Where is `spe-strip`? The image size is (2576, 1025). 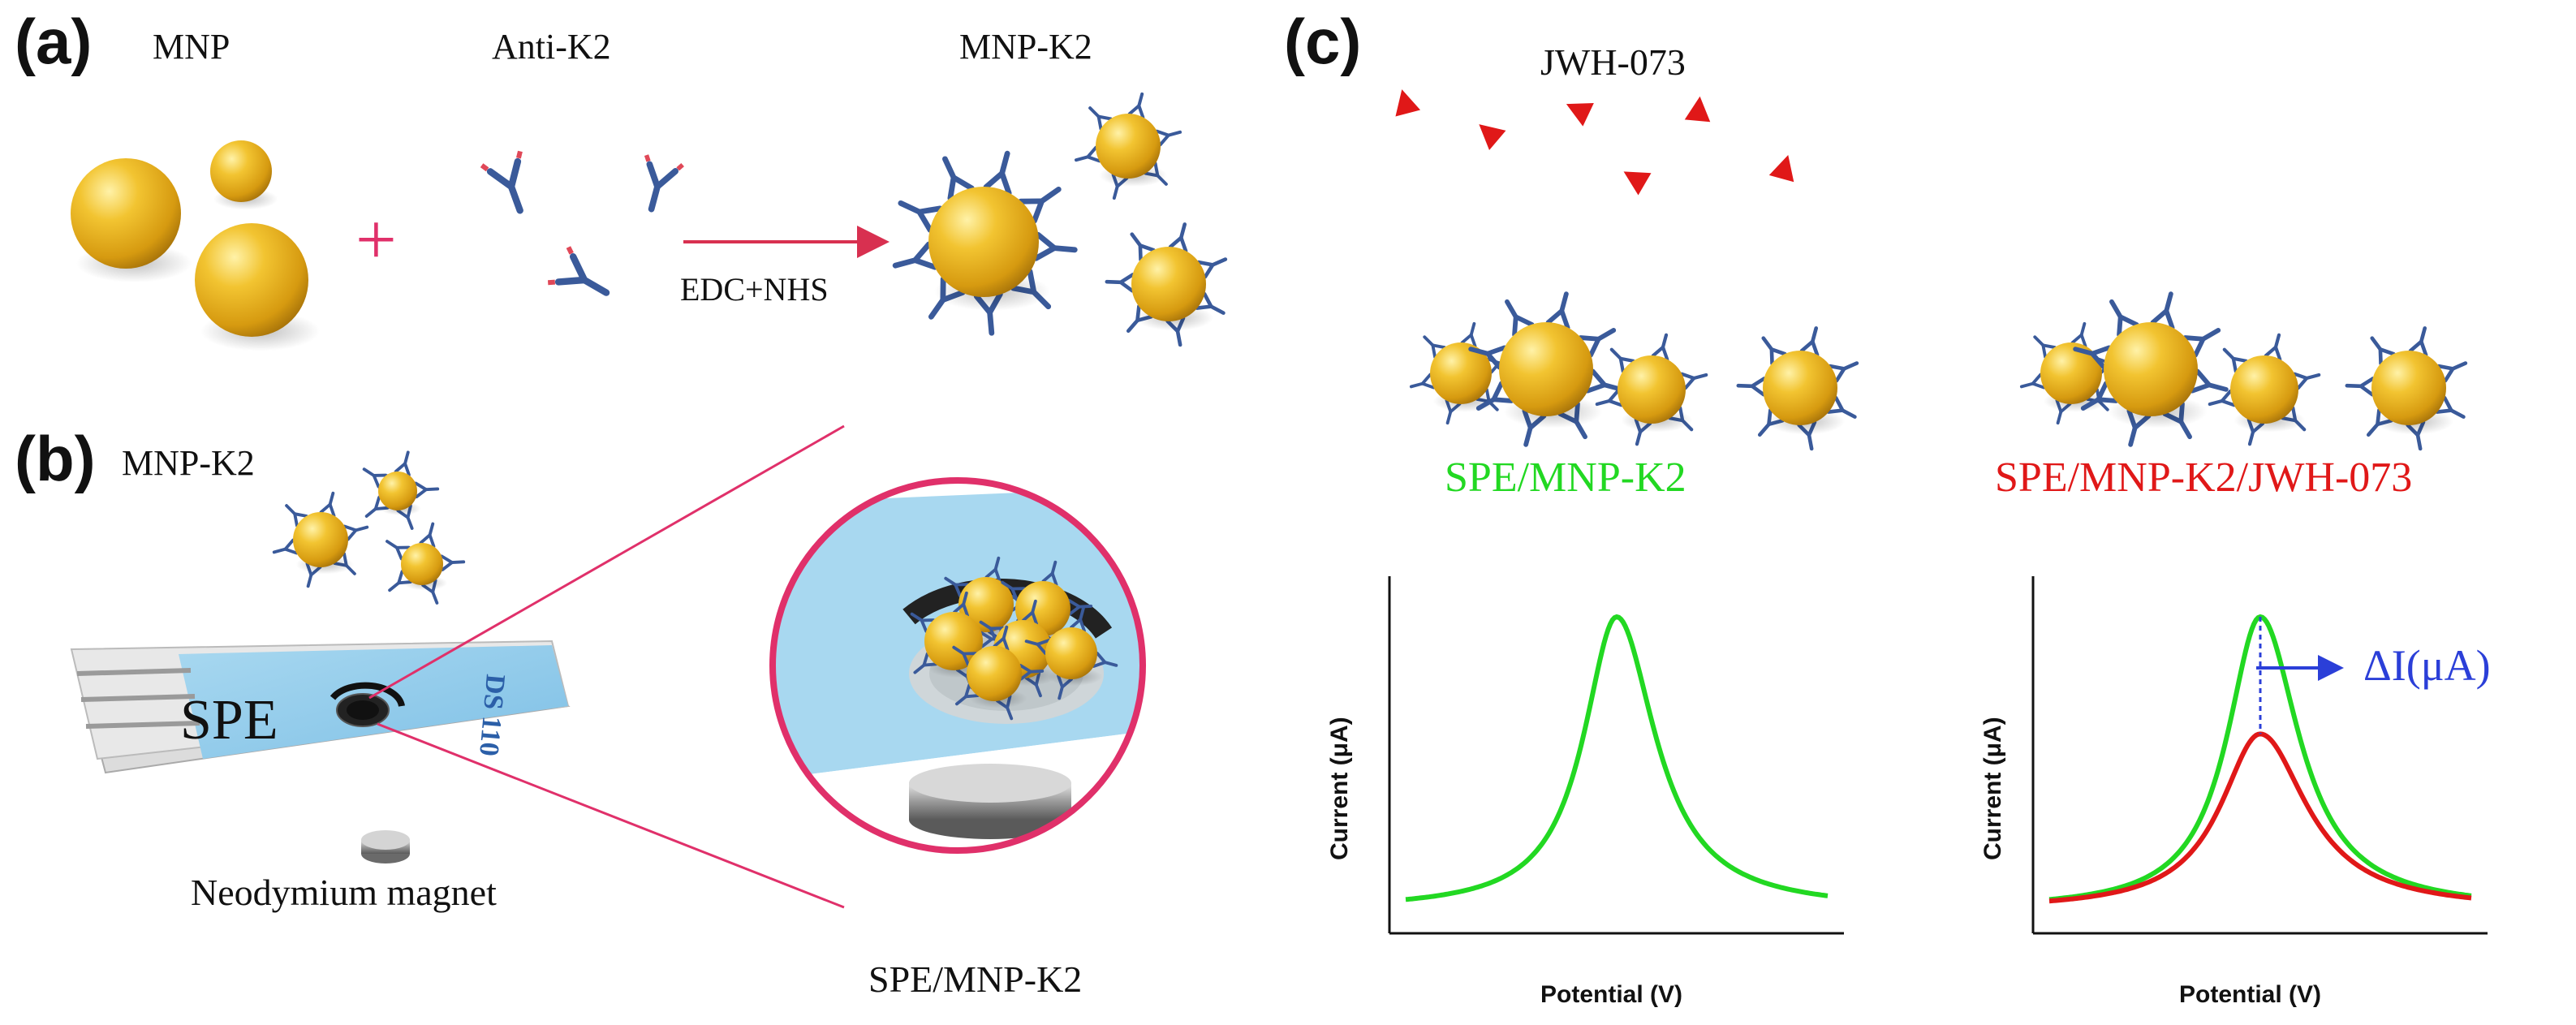 spe-strip is located at coordinates (320, 707).